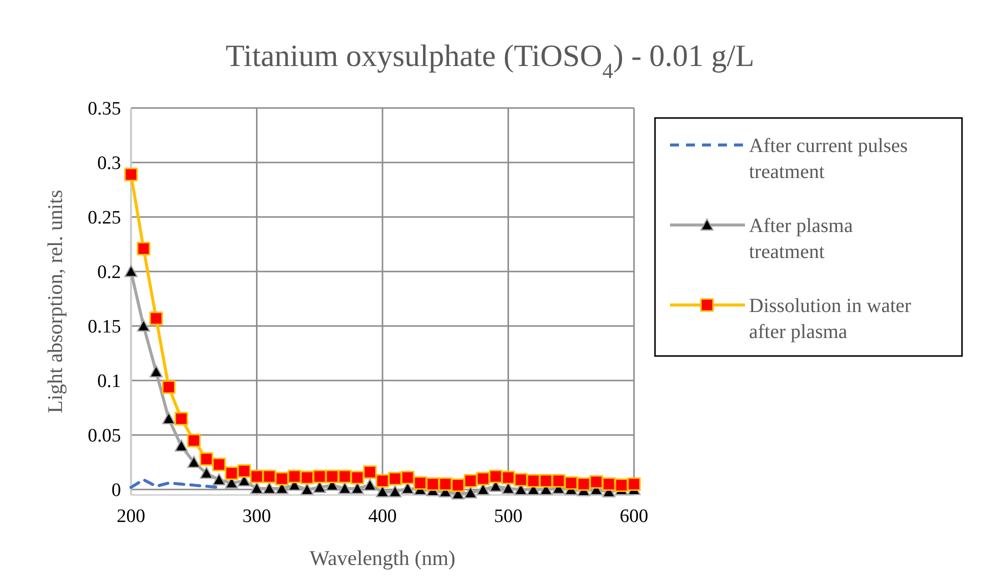 This screenshot has width=981, height=579. I want to click on x-tick-label: 400, so click(382, 516).